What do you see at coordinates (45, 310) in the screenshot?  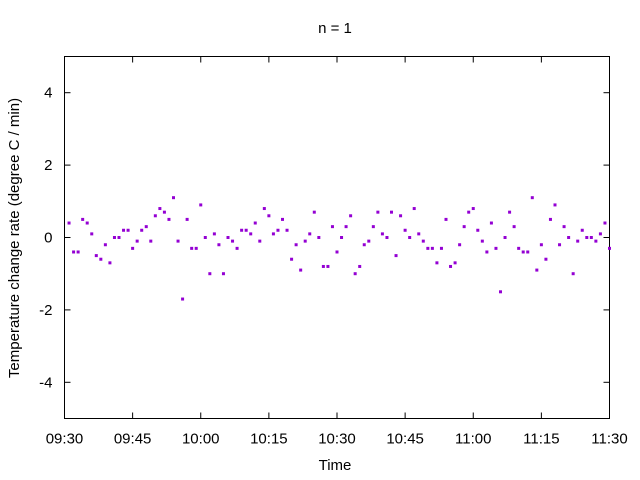 I see `y-tick-label: -2` at bounding box center [45, 310].